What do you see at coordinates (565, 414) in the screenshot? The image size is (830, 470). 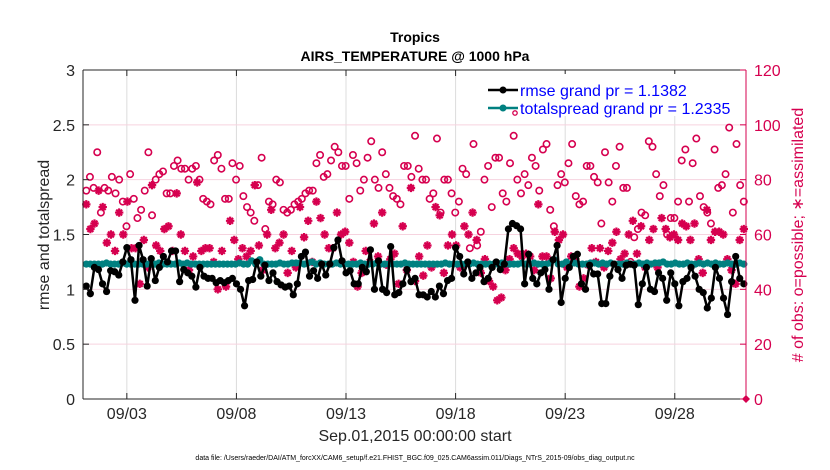 I see `x-tick-label: 09/23` at bounding box center [565, 414].